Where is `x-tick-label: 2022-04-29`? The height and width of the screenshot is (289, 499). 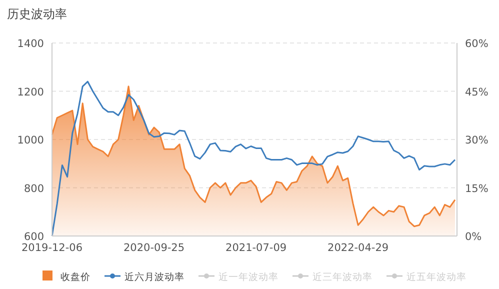 x-tick-label: 2022-04-29 is located at coordinates (358, 248).